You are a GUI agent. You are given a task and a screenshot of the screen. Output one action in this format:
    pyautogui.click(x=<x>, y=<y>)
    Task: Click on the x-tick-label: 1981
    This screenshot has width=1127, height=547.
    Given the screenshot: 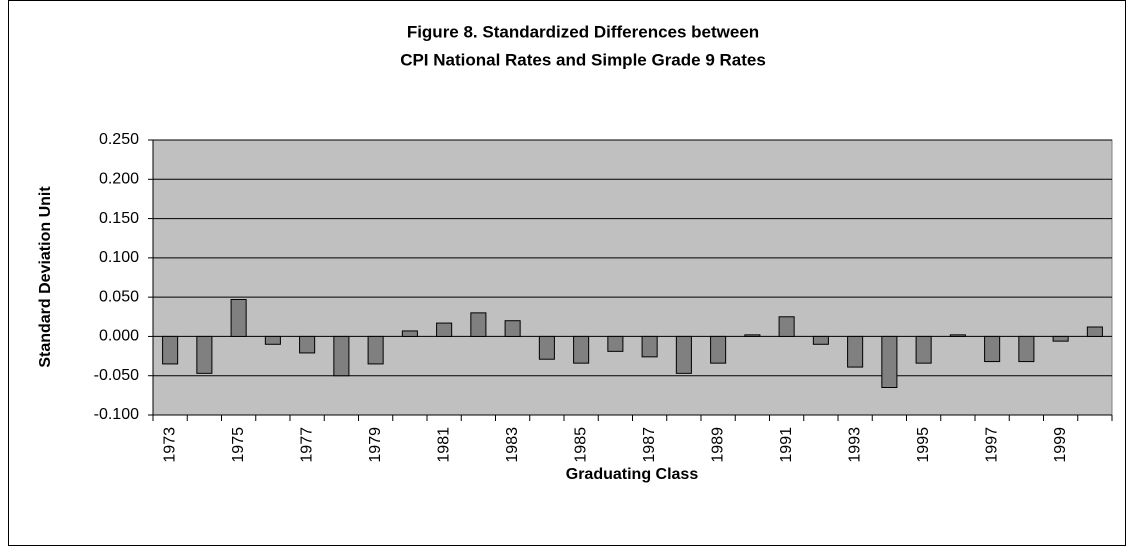 What is the action you would take?
    pyautogui.click(x=443, y=445)
    